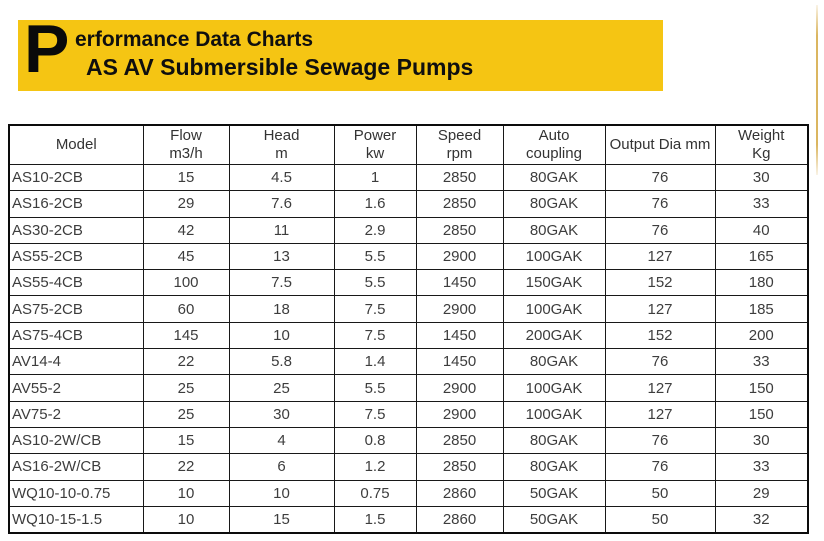  What do you see at coordinates (280, 67) in the screenshot?
I see `page-subtitle: AS AV Submersible Sewage Pumps` at bounding box center [280, 67].